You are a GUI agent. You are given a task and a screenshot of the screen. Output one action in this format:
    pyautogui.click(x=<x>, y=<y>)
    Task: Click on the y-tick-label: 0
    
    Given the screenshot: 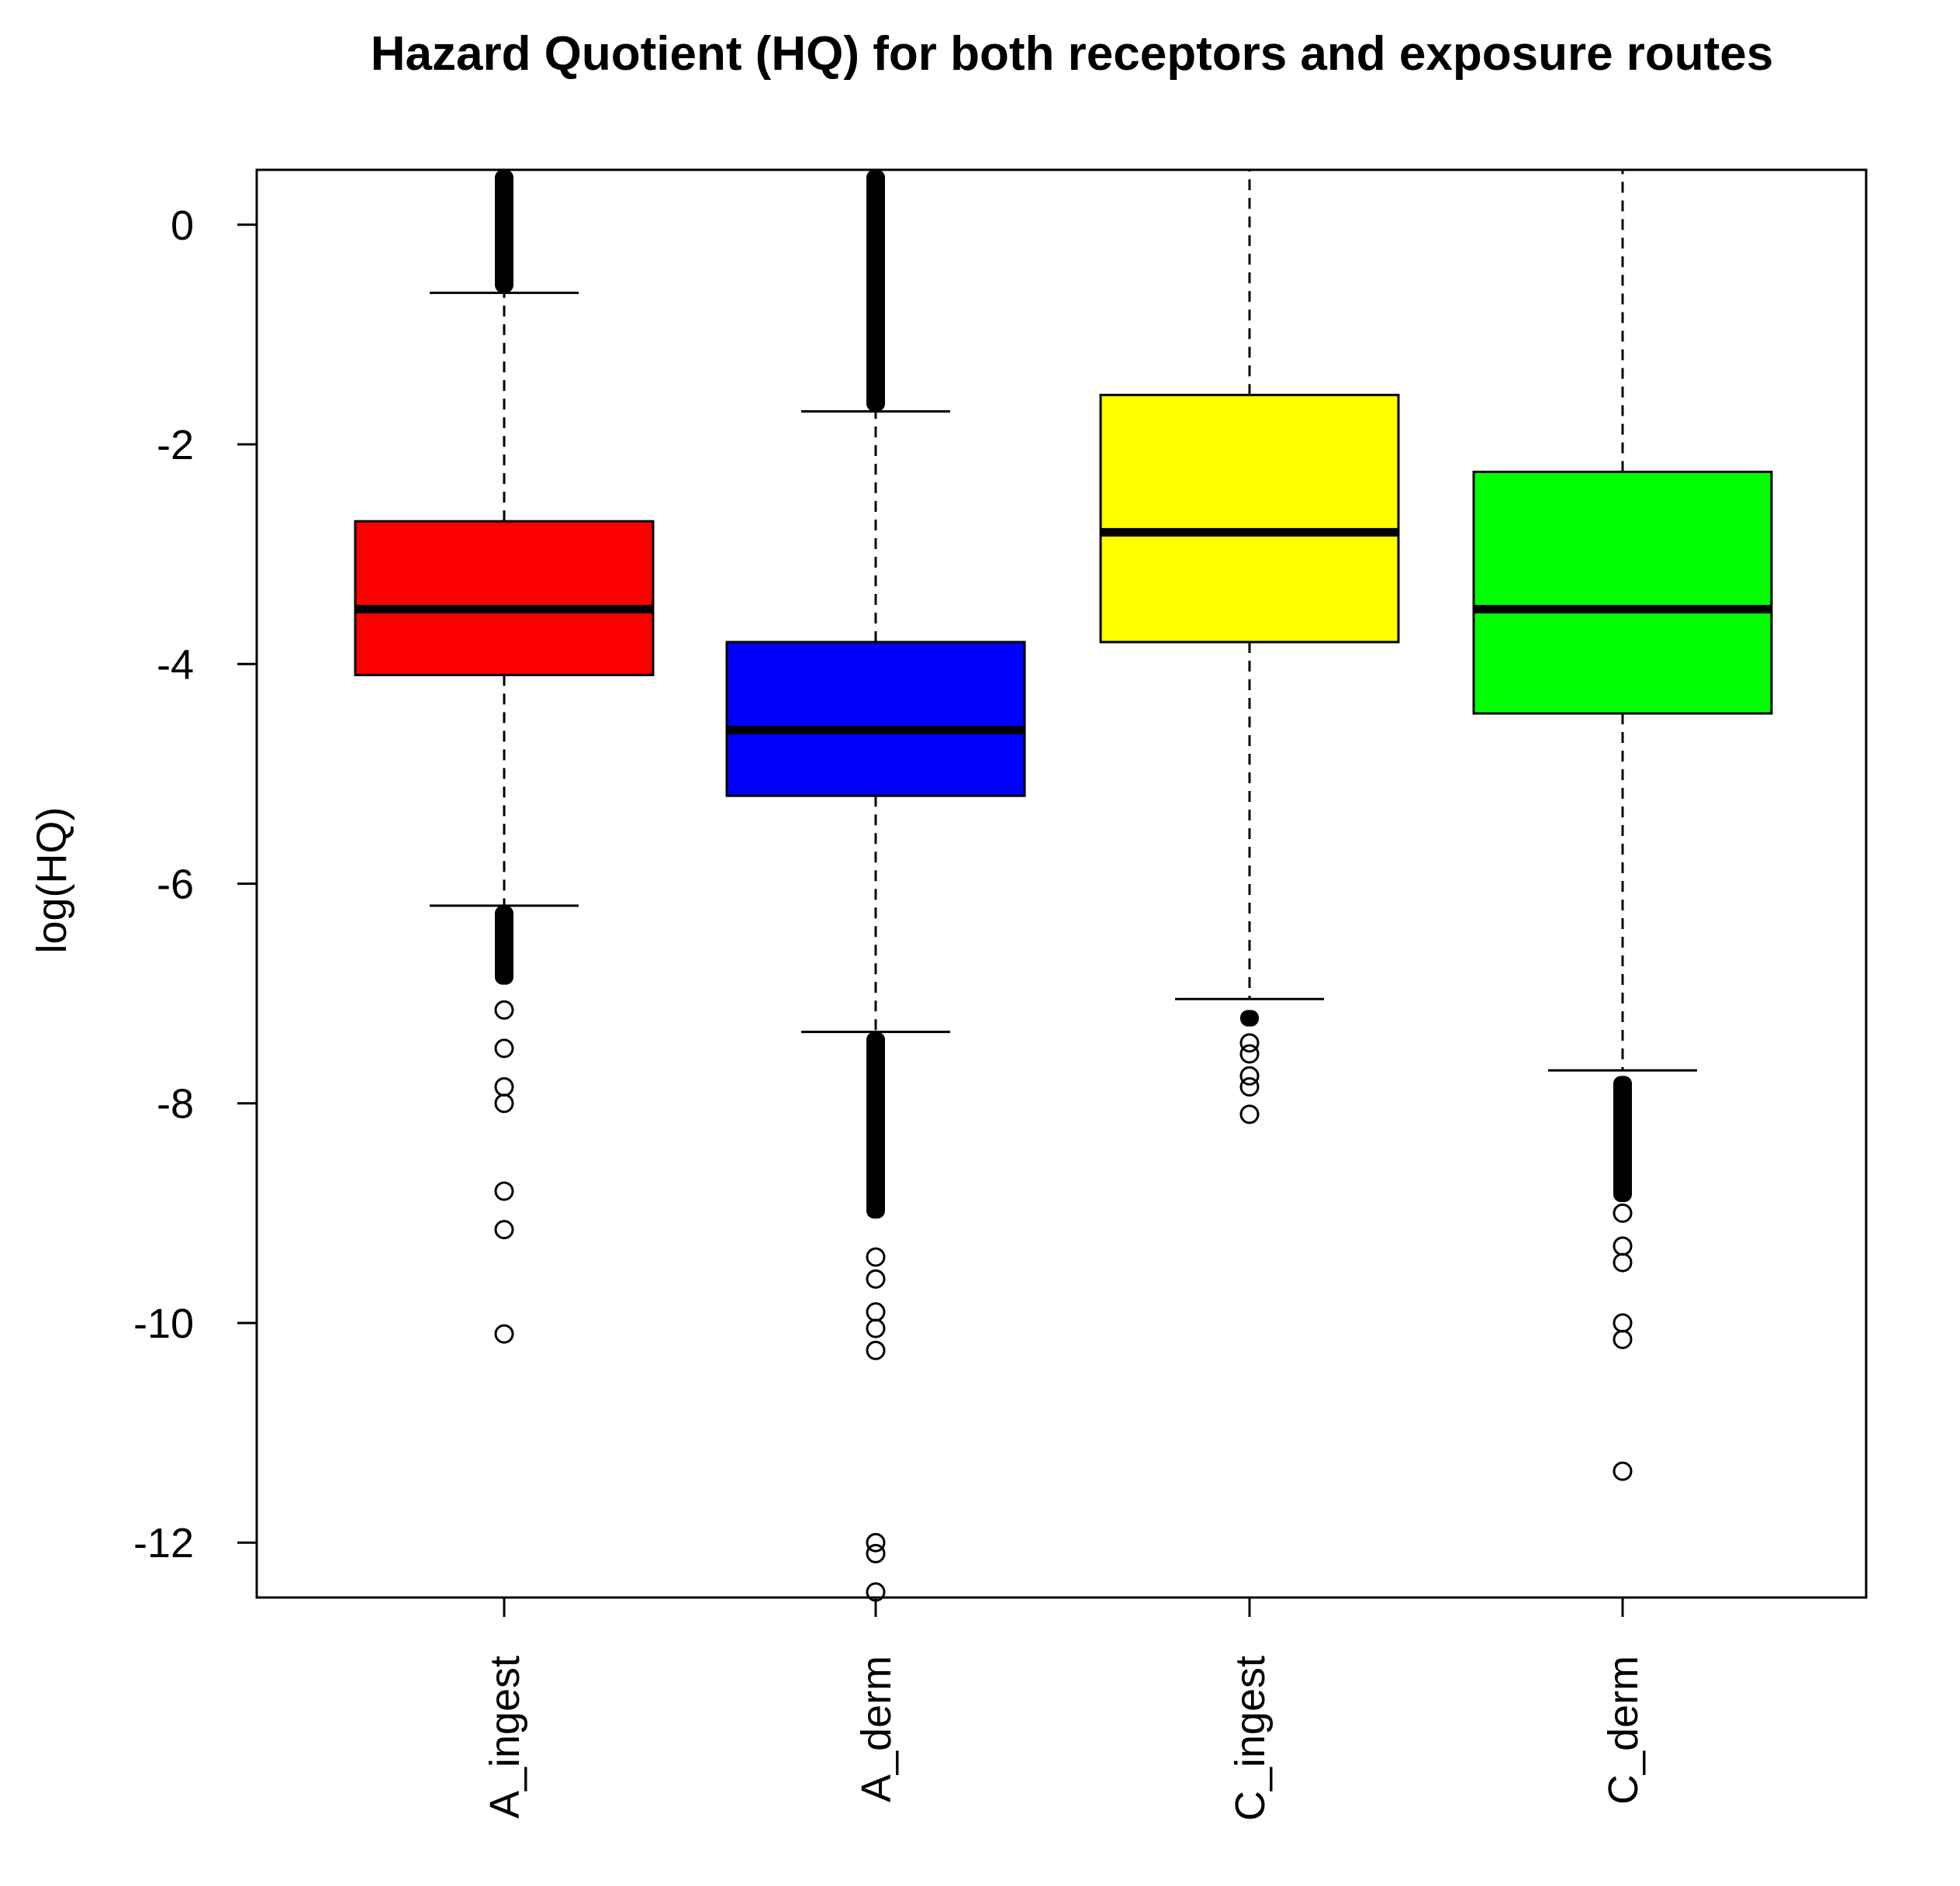 What is the action you would take?
    pyautogui.click(x=182, y=225)
    